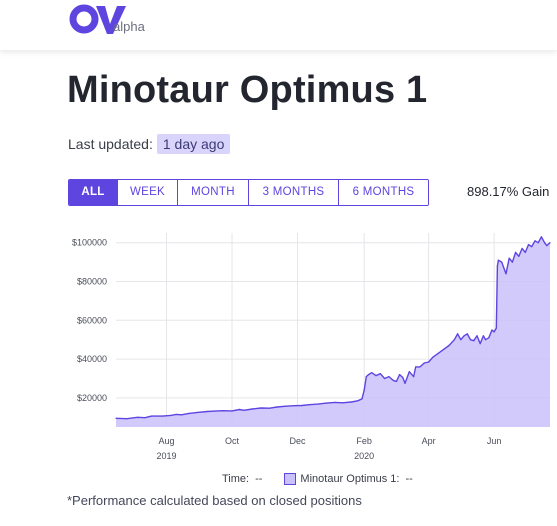 The width and height of the screenshot is (557, 526). Describe the element at coordinates (293, 192) in the screenshot. I see `range-button-3-months: 3 MONTHS` at that location.